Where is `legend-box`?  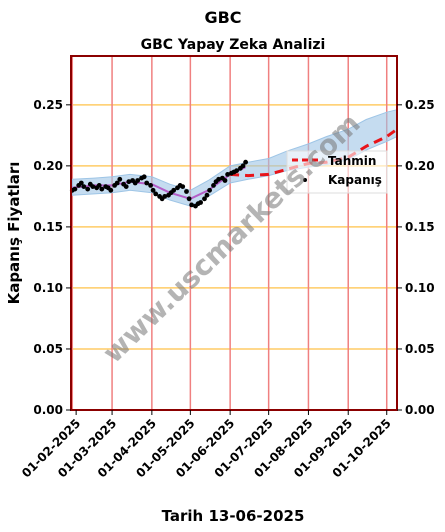 legend-box is located at coordinates (337, 172).